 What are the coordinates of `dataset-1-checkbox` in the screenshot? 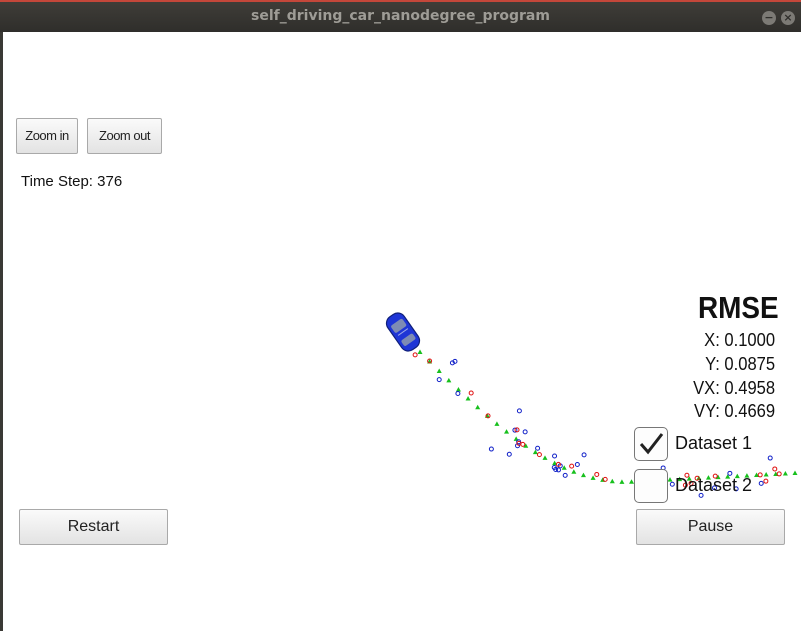 It's located at (651, 444).